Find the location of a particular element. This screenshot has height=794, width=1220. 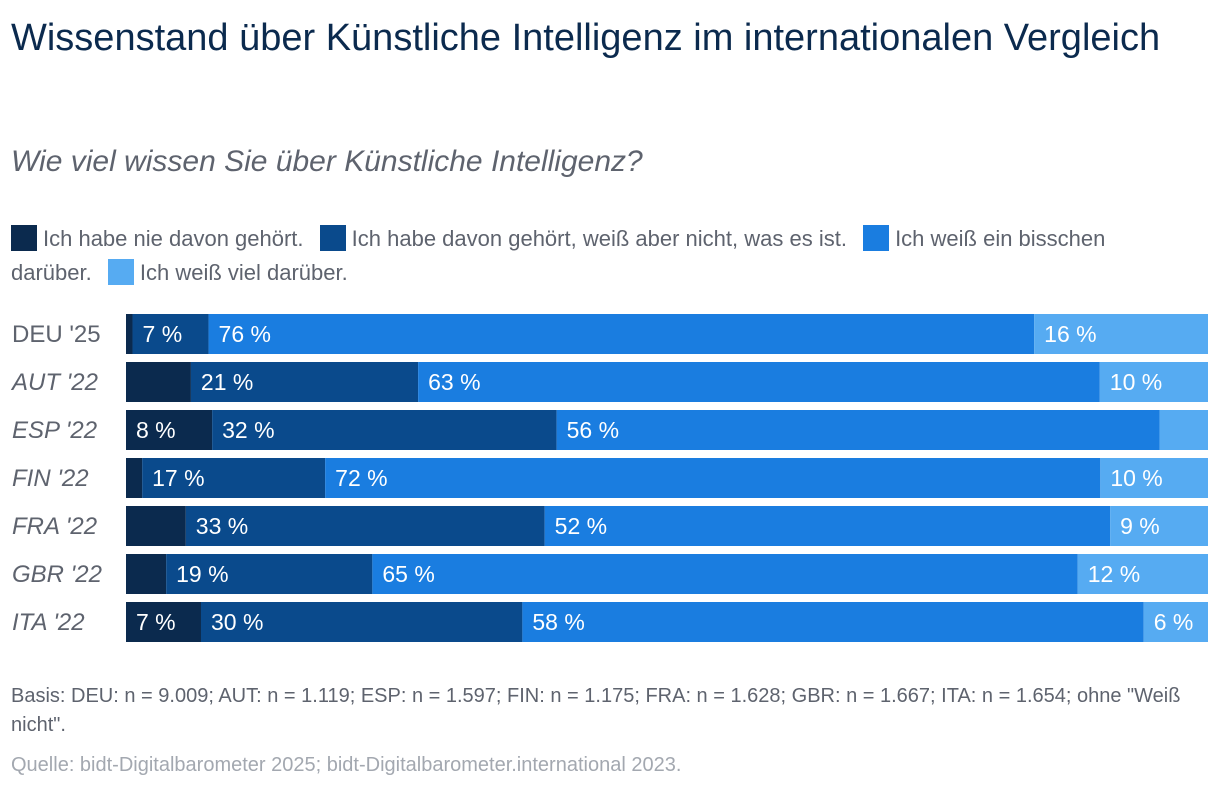

legend-item: Ich habe nie davon gehört. is located at coordinates (157, 238).